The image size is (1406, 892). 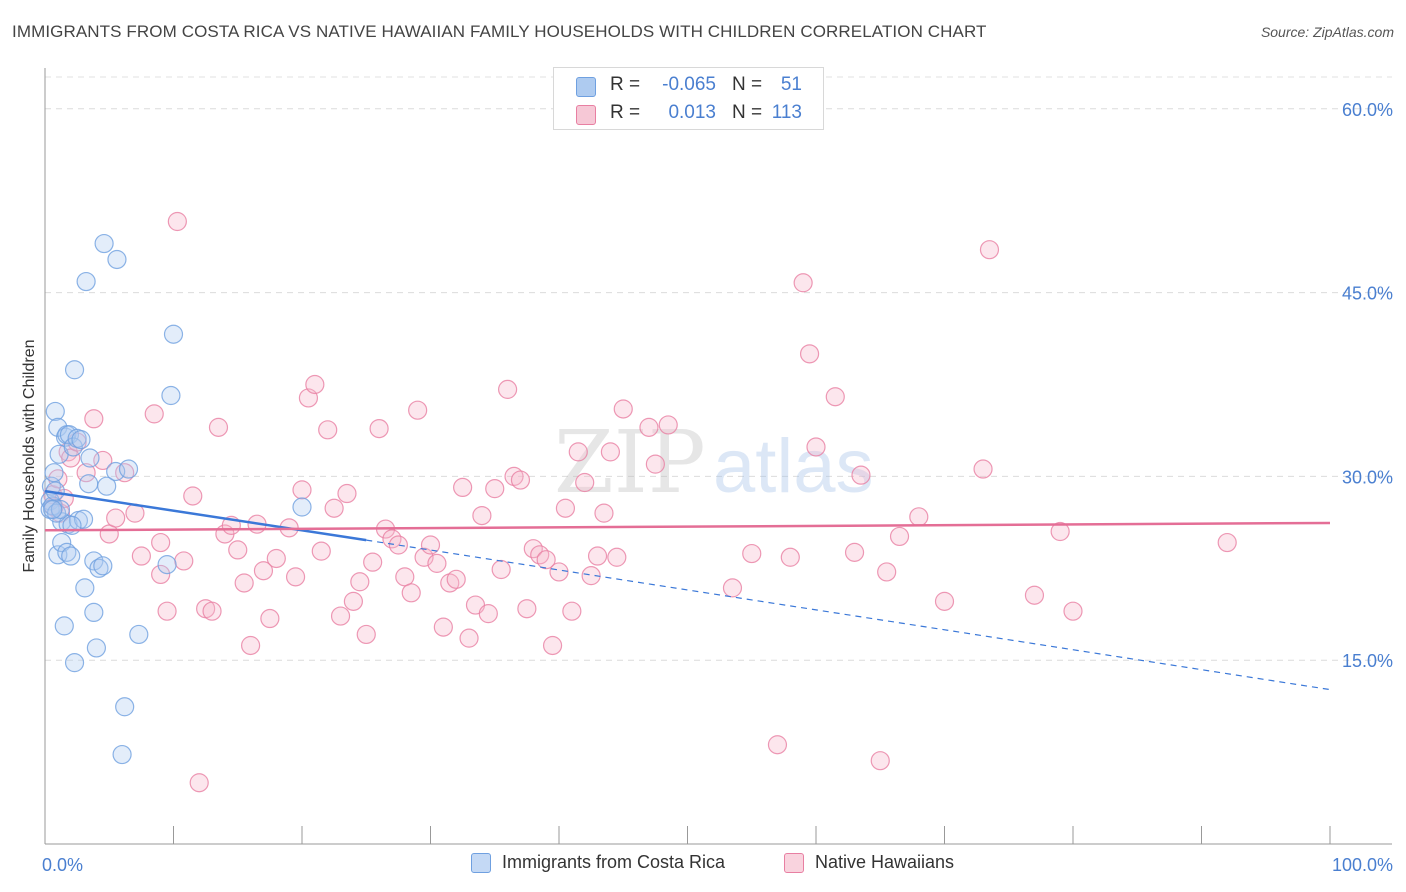 I want to click on watermark: ZIP atlas, so click(x=714, y=463).